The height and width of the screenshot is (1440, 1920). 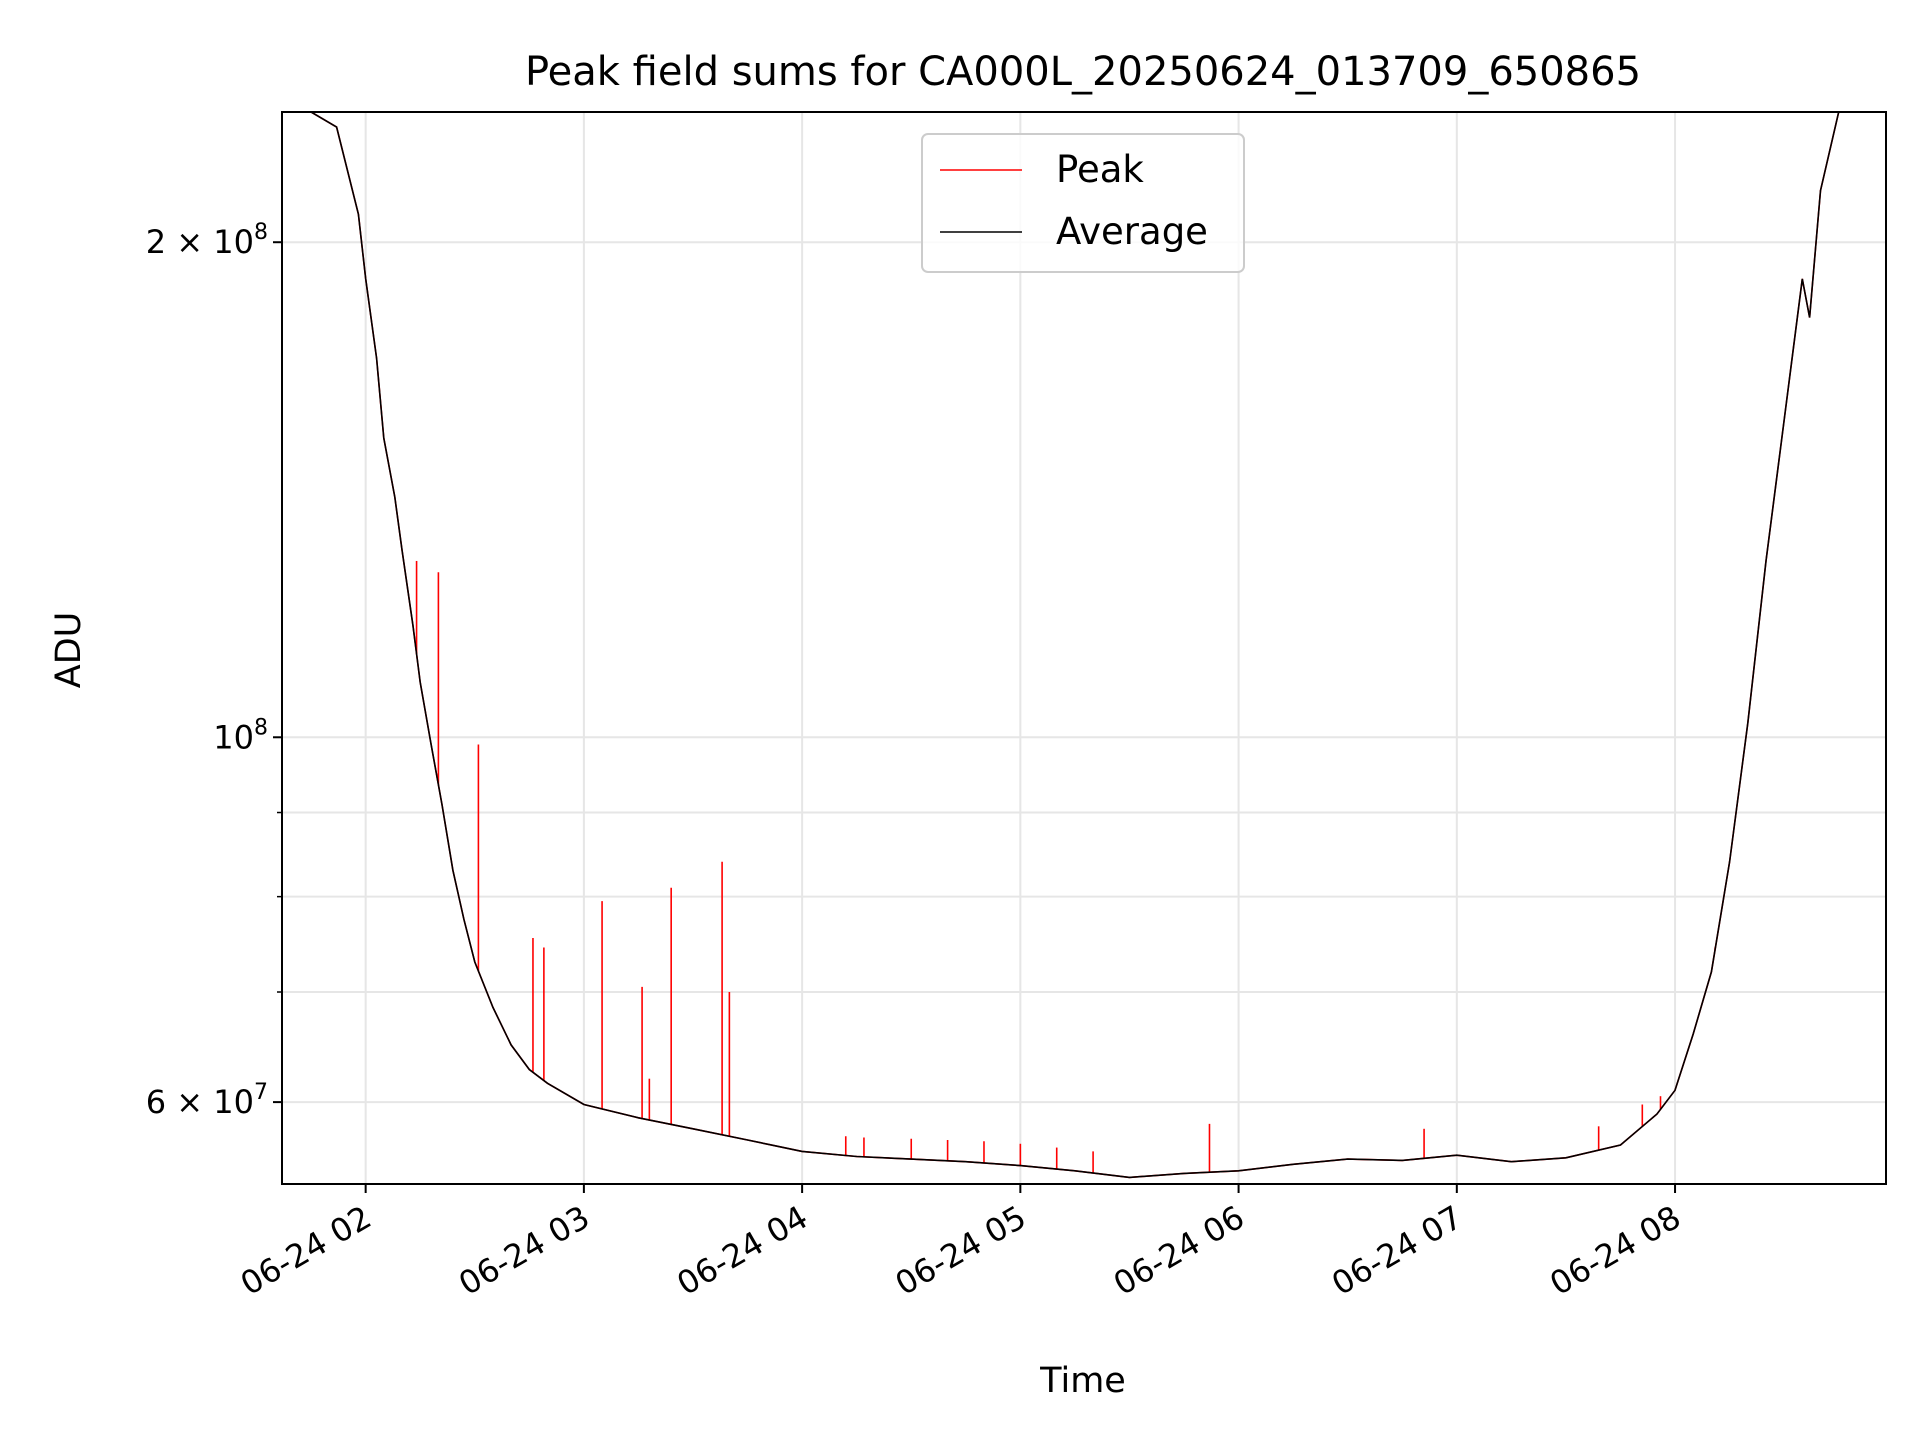 What do you see at coordinates (1082, 1381) in the screenshot?
I see `x-axis-label: Time` at bounding box center [1082, 1381].